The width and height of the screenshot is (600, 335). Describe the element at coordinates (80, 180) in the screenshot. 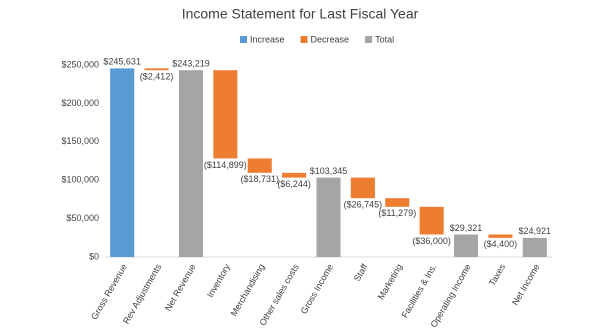

I see `y-tick-label: $100,000` at that location.